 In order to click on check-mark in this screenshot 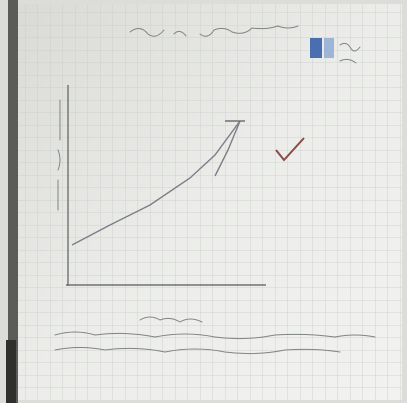, I will do `click(290, 149)`.